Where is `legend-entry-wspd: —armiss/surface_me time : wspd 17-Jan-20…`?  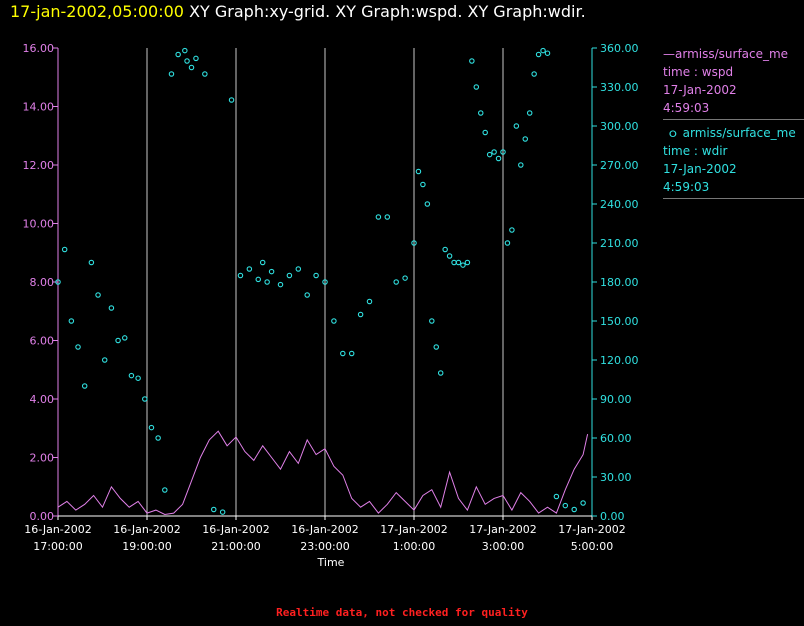
legend-entry-wspd: —armiss/surface_me time : wspd 17-Jan-20… is located at coordinates (733, 82).